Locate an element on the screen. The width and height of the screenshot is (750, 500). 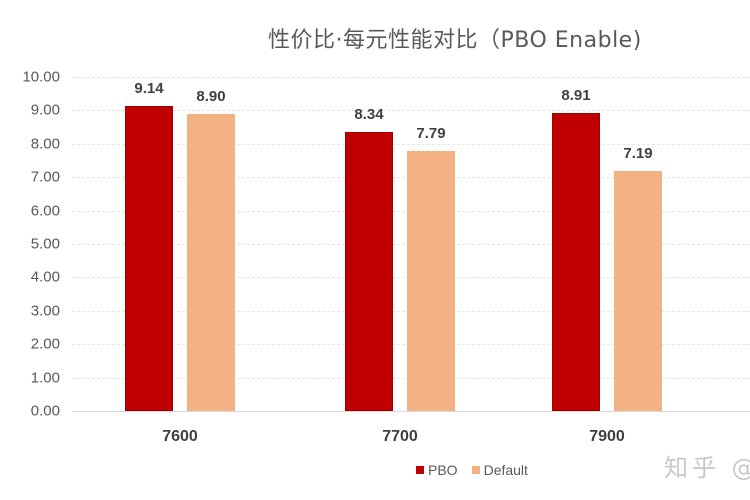
chart-title: 性价比·每元性能对比（PBO Enable) is located at coordinates (455, 40).